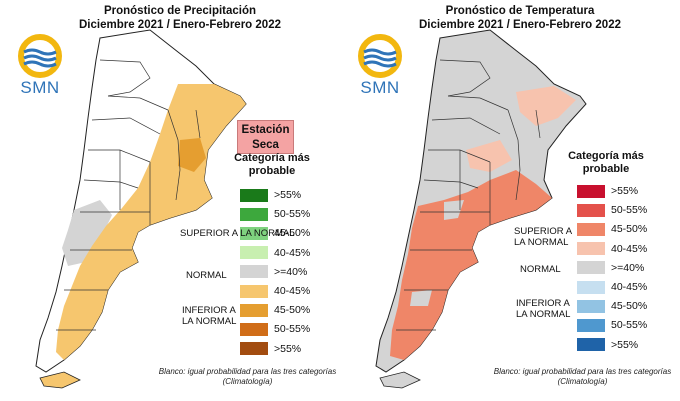 This screenshot has height=401, width=680. Describe the element at coordinates (520, 11) in the screenshot. I see `temperature-title: Pronóstico de Temperatura` at that location.